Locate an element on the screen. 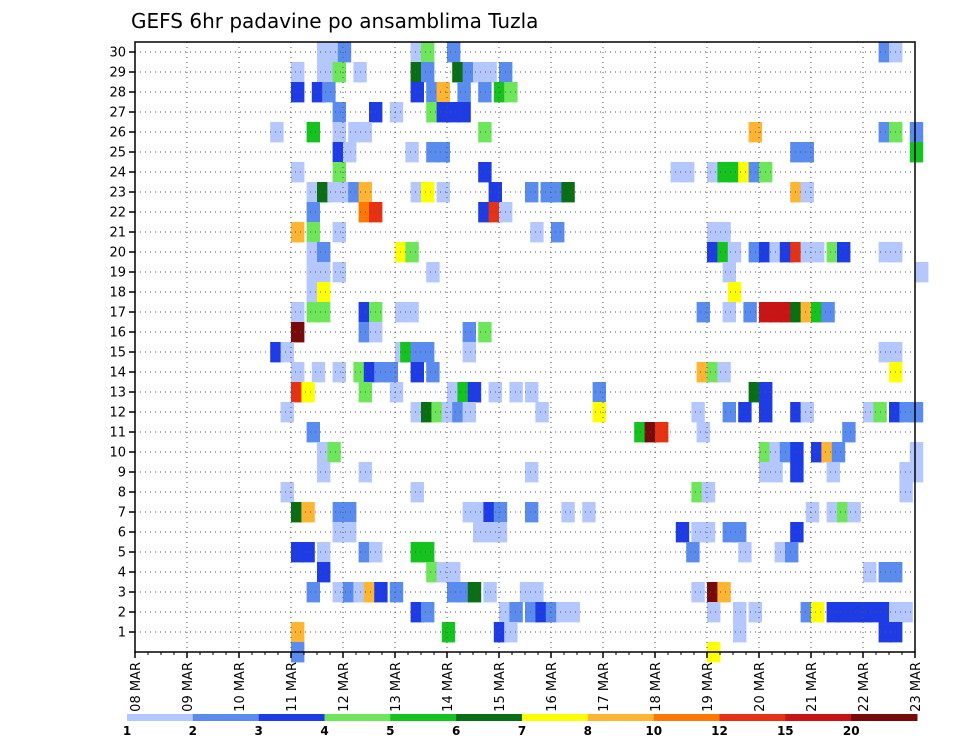 The image size is (960, 742). x-tick-label: 18 MAR is located at coordinates (656, 687).